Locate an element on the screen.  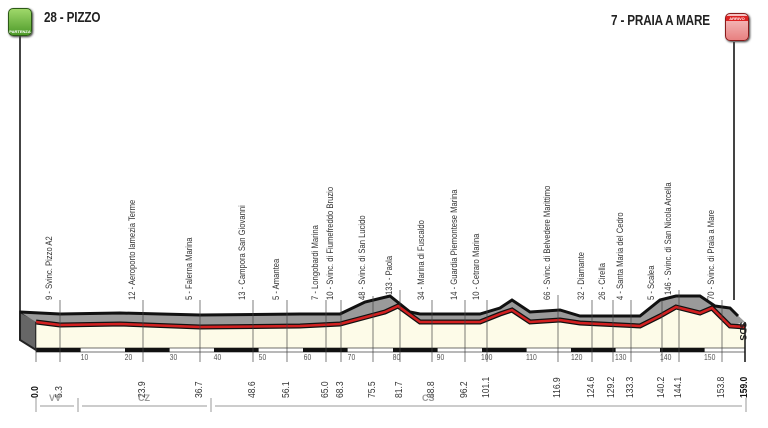
waypoint-label: 5 - Scalea is located at coordinates (651, 282).